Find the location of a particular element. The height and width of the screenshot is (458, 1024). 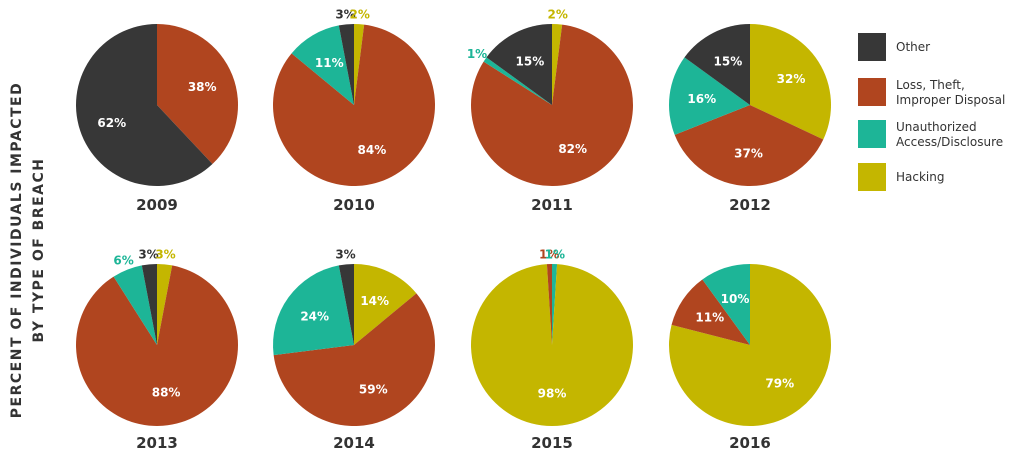

pie-2015: 1%1% 98% 2015 is located at coordinates (552, 349).